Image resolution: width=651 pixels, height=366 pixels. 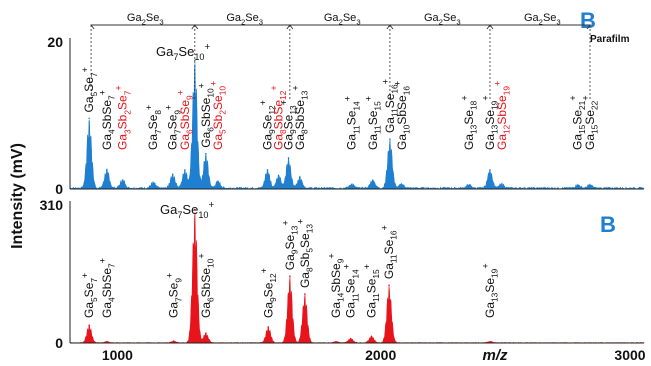 What do you see at coordinates (350, 291) in the screenshot?
I see `bottom-peak-label-9: Ga11Se14+` at bounding box center [350, 291].